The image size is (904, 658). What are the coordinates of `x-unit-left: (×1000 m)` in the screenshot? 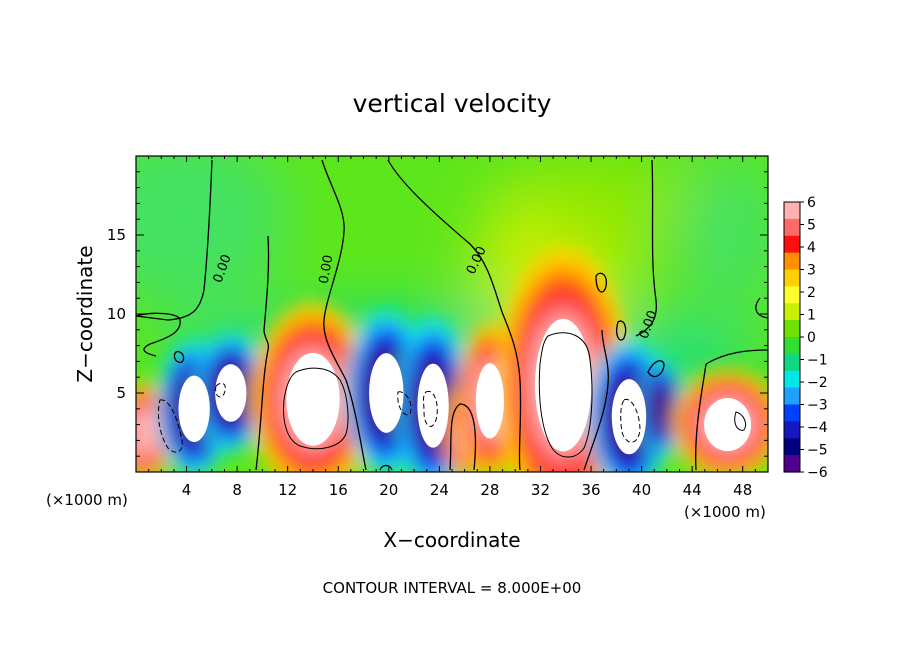 It's located at (87, 500).